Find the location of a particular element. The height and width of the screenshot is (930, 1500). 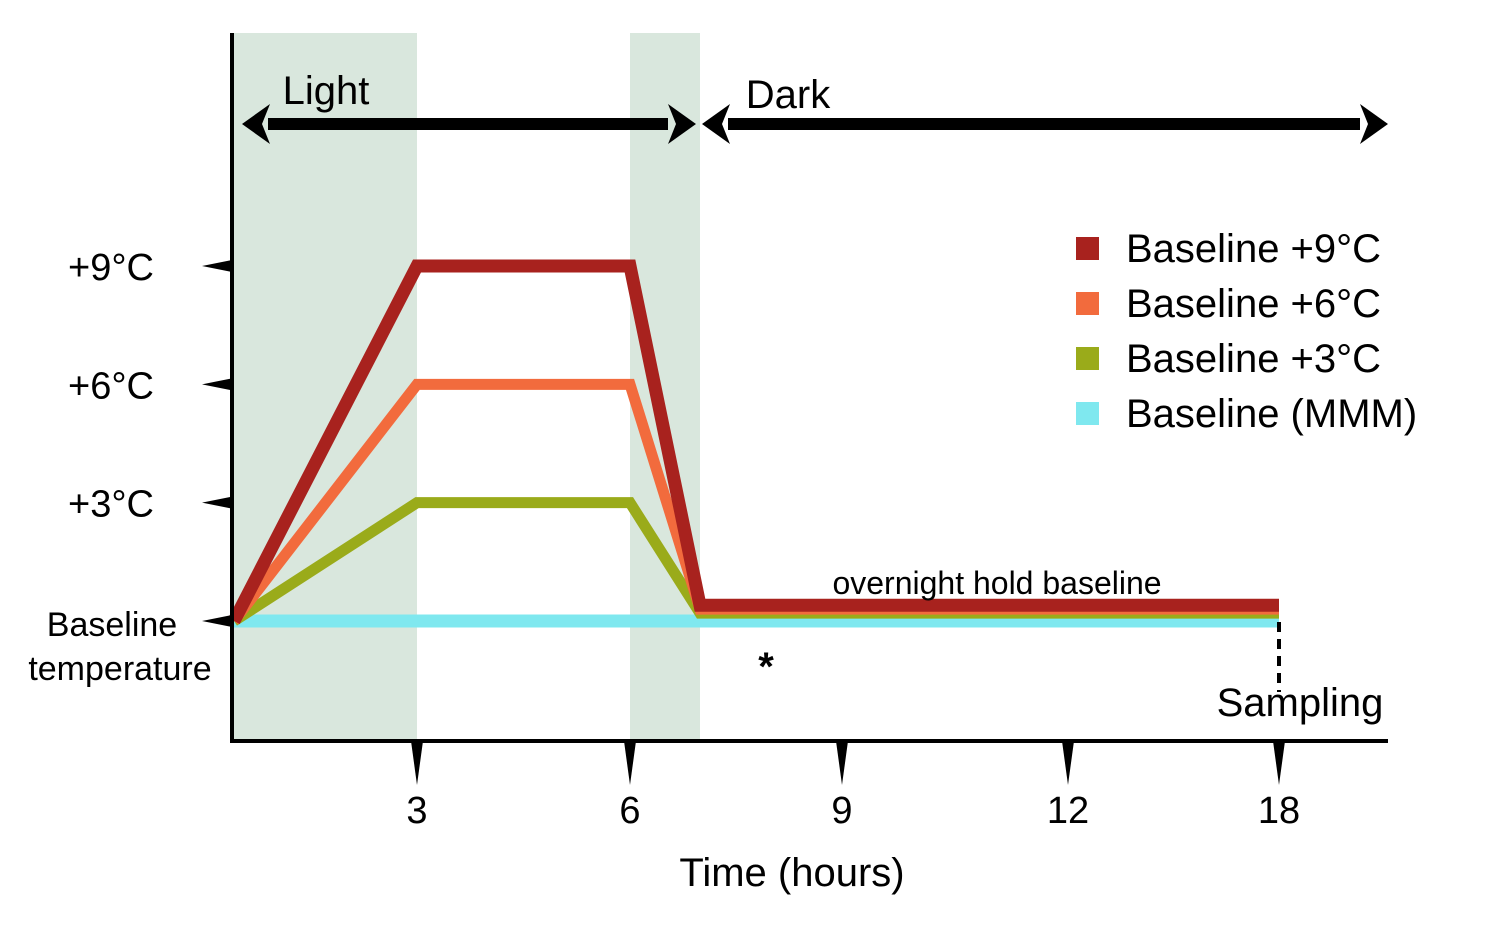

y-tick-label-1: +9°C is located at coordinates (111, 268).